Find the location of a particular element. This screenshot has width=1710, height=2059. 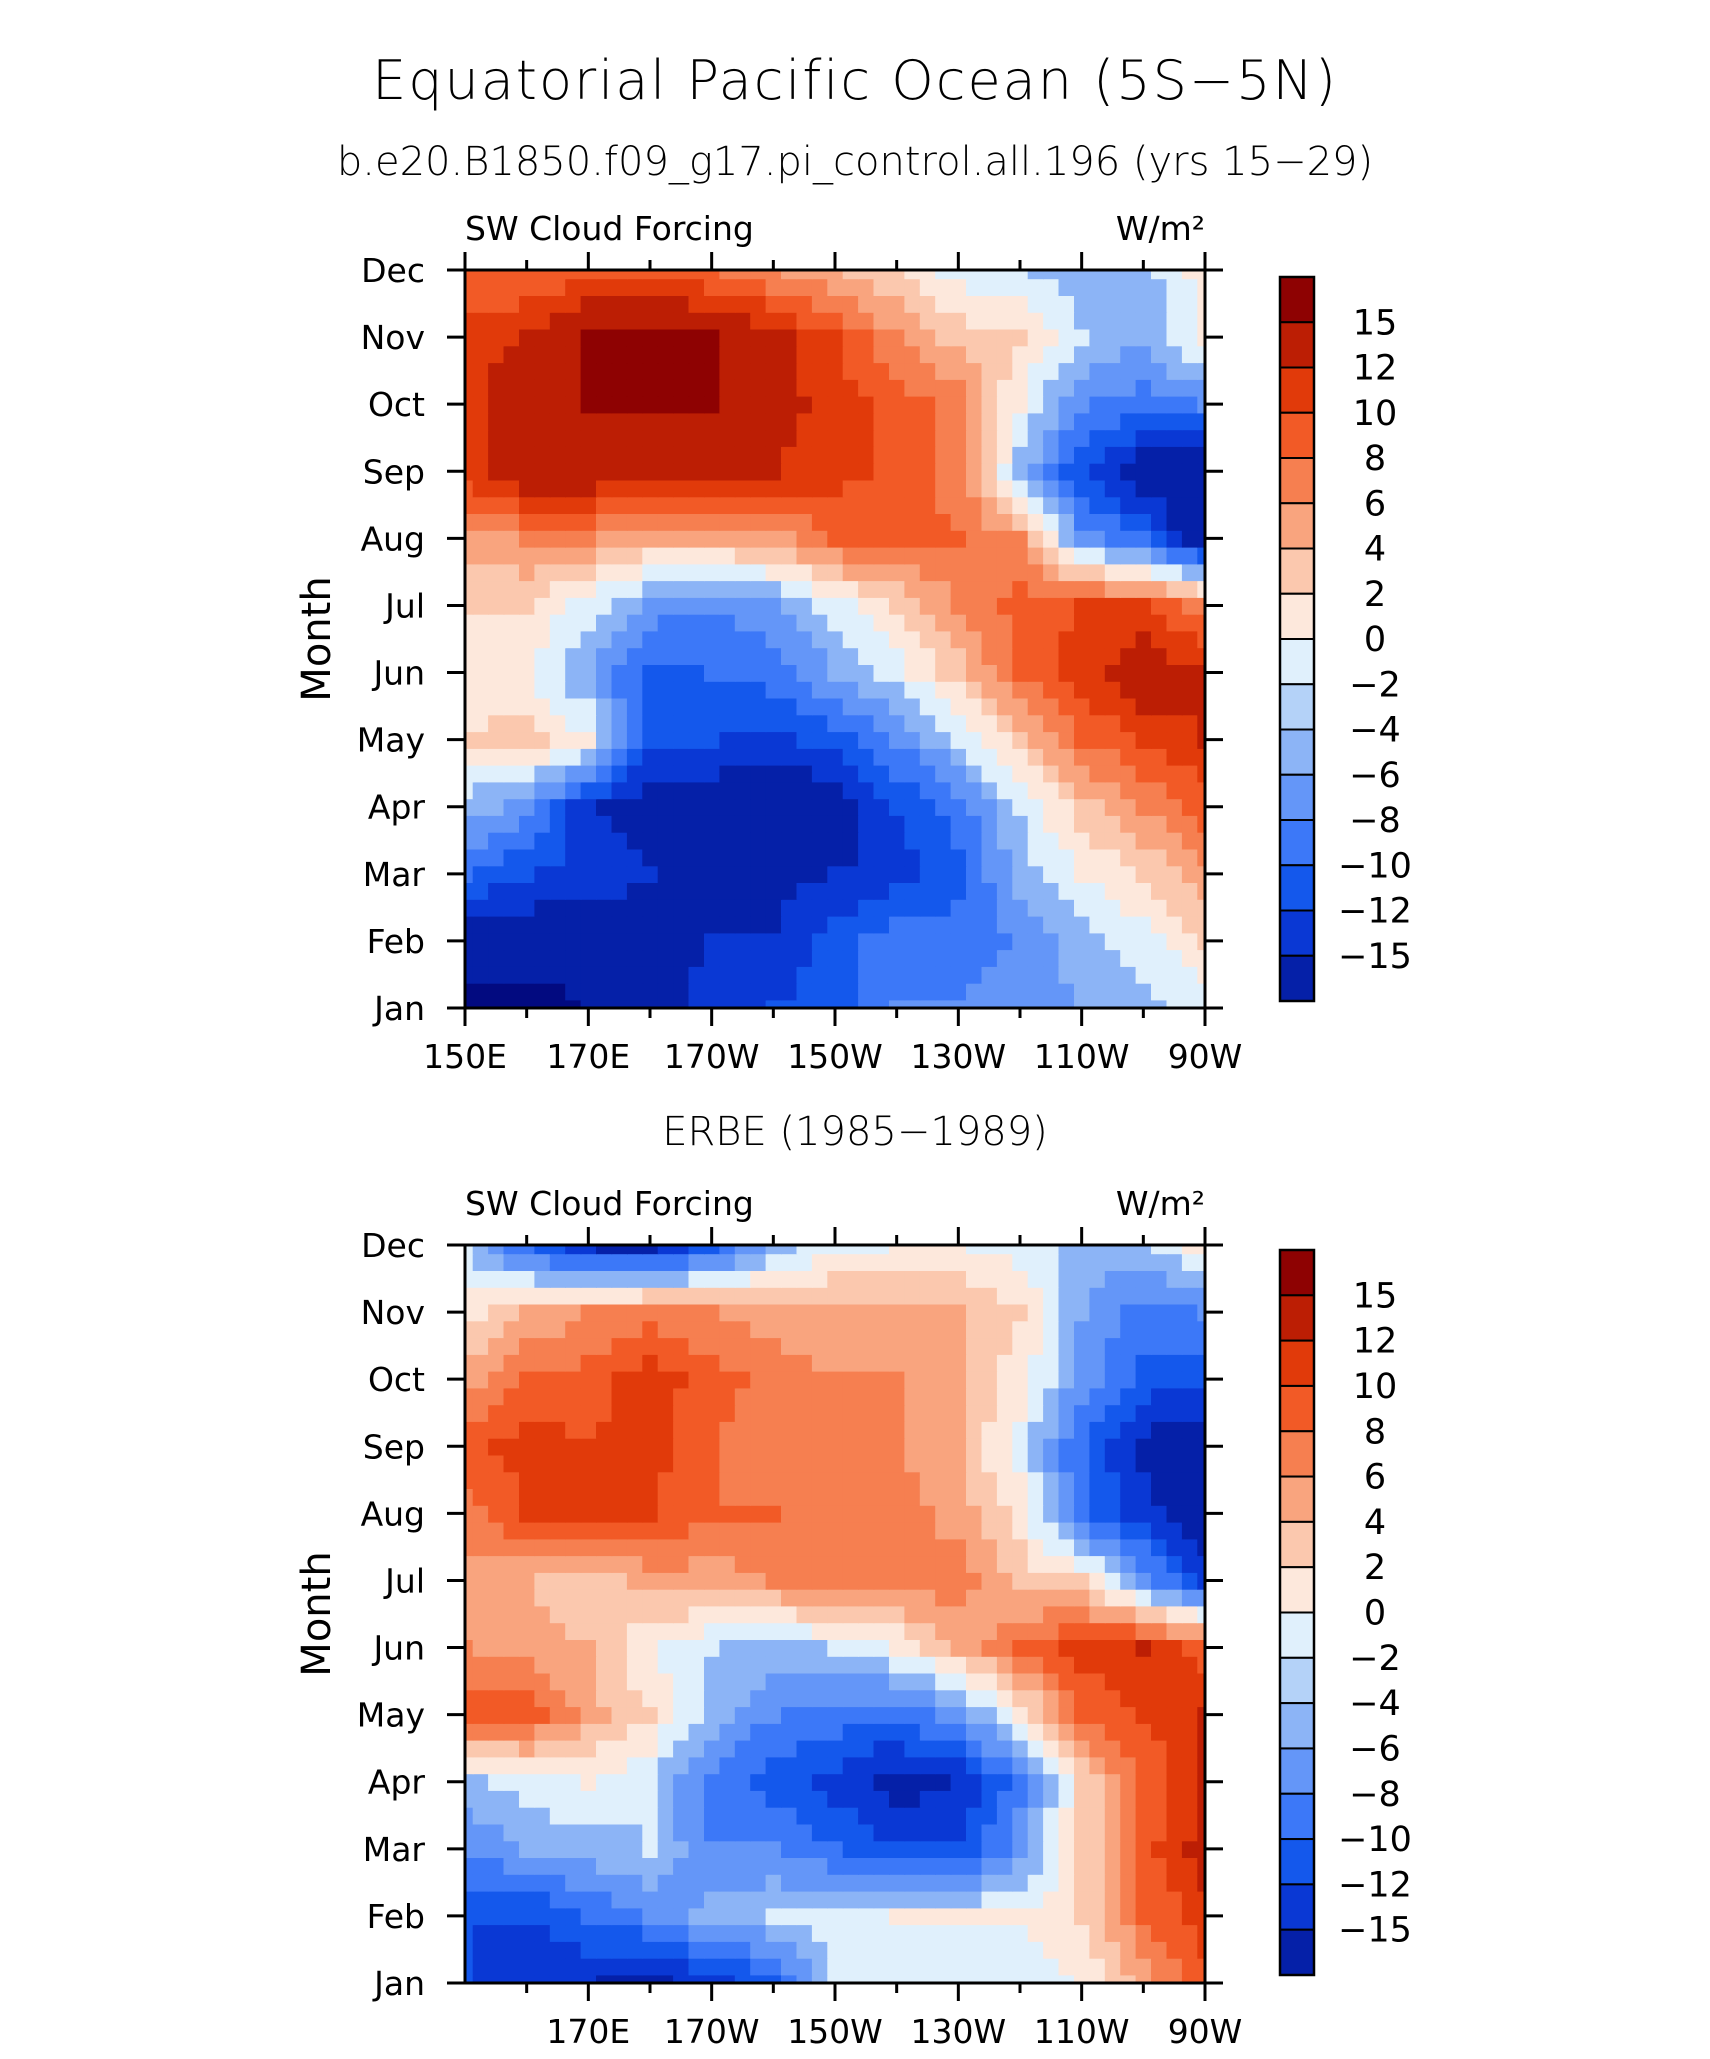

x-tick-label: 170W is located at coordinates (712, 1056).